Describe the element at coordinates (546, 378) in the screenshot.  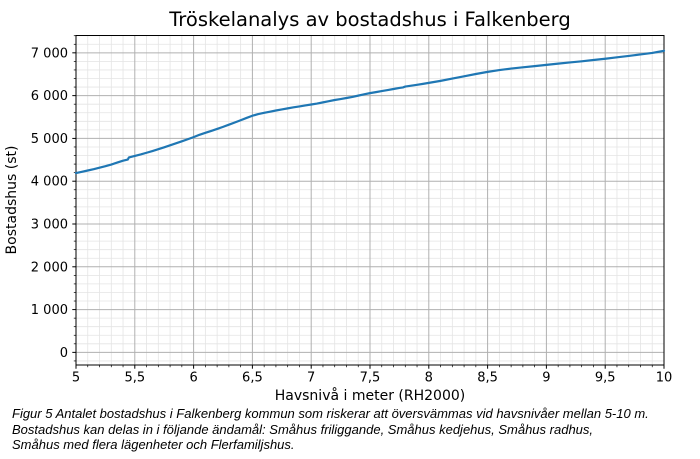
I see `x-tick-label: 9` at that location.